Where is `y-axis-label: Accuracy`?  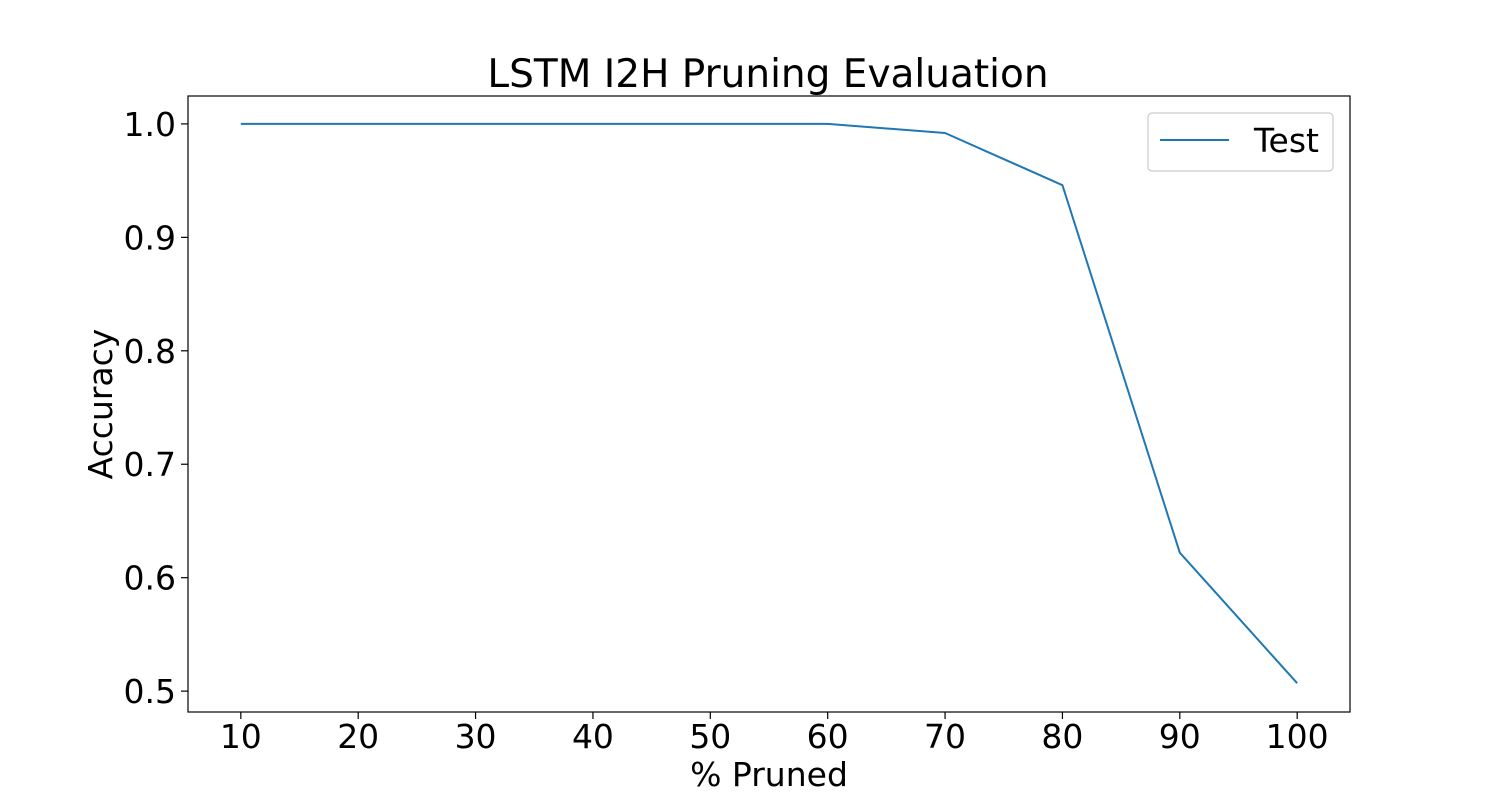
y-axis-label: Accuracy is located at coordinates (100, 404).